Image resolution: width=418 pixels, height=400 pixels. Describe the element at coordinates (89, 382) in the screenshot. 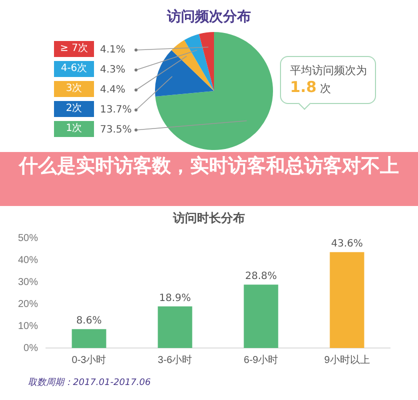

I see `text: 取数周期：2017.01-2017.06` at that location.